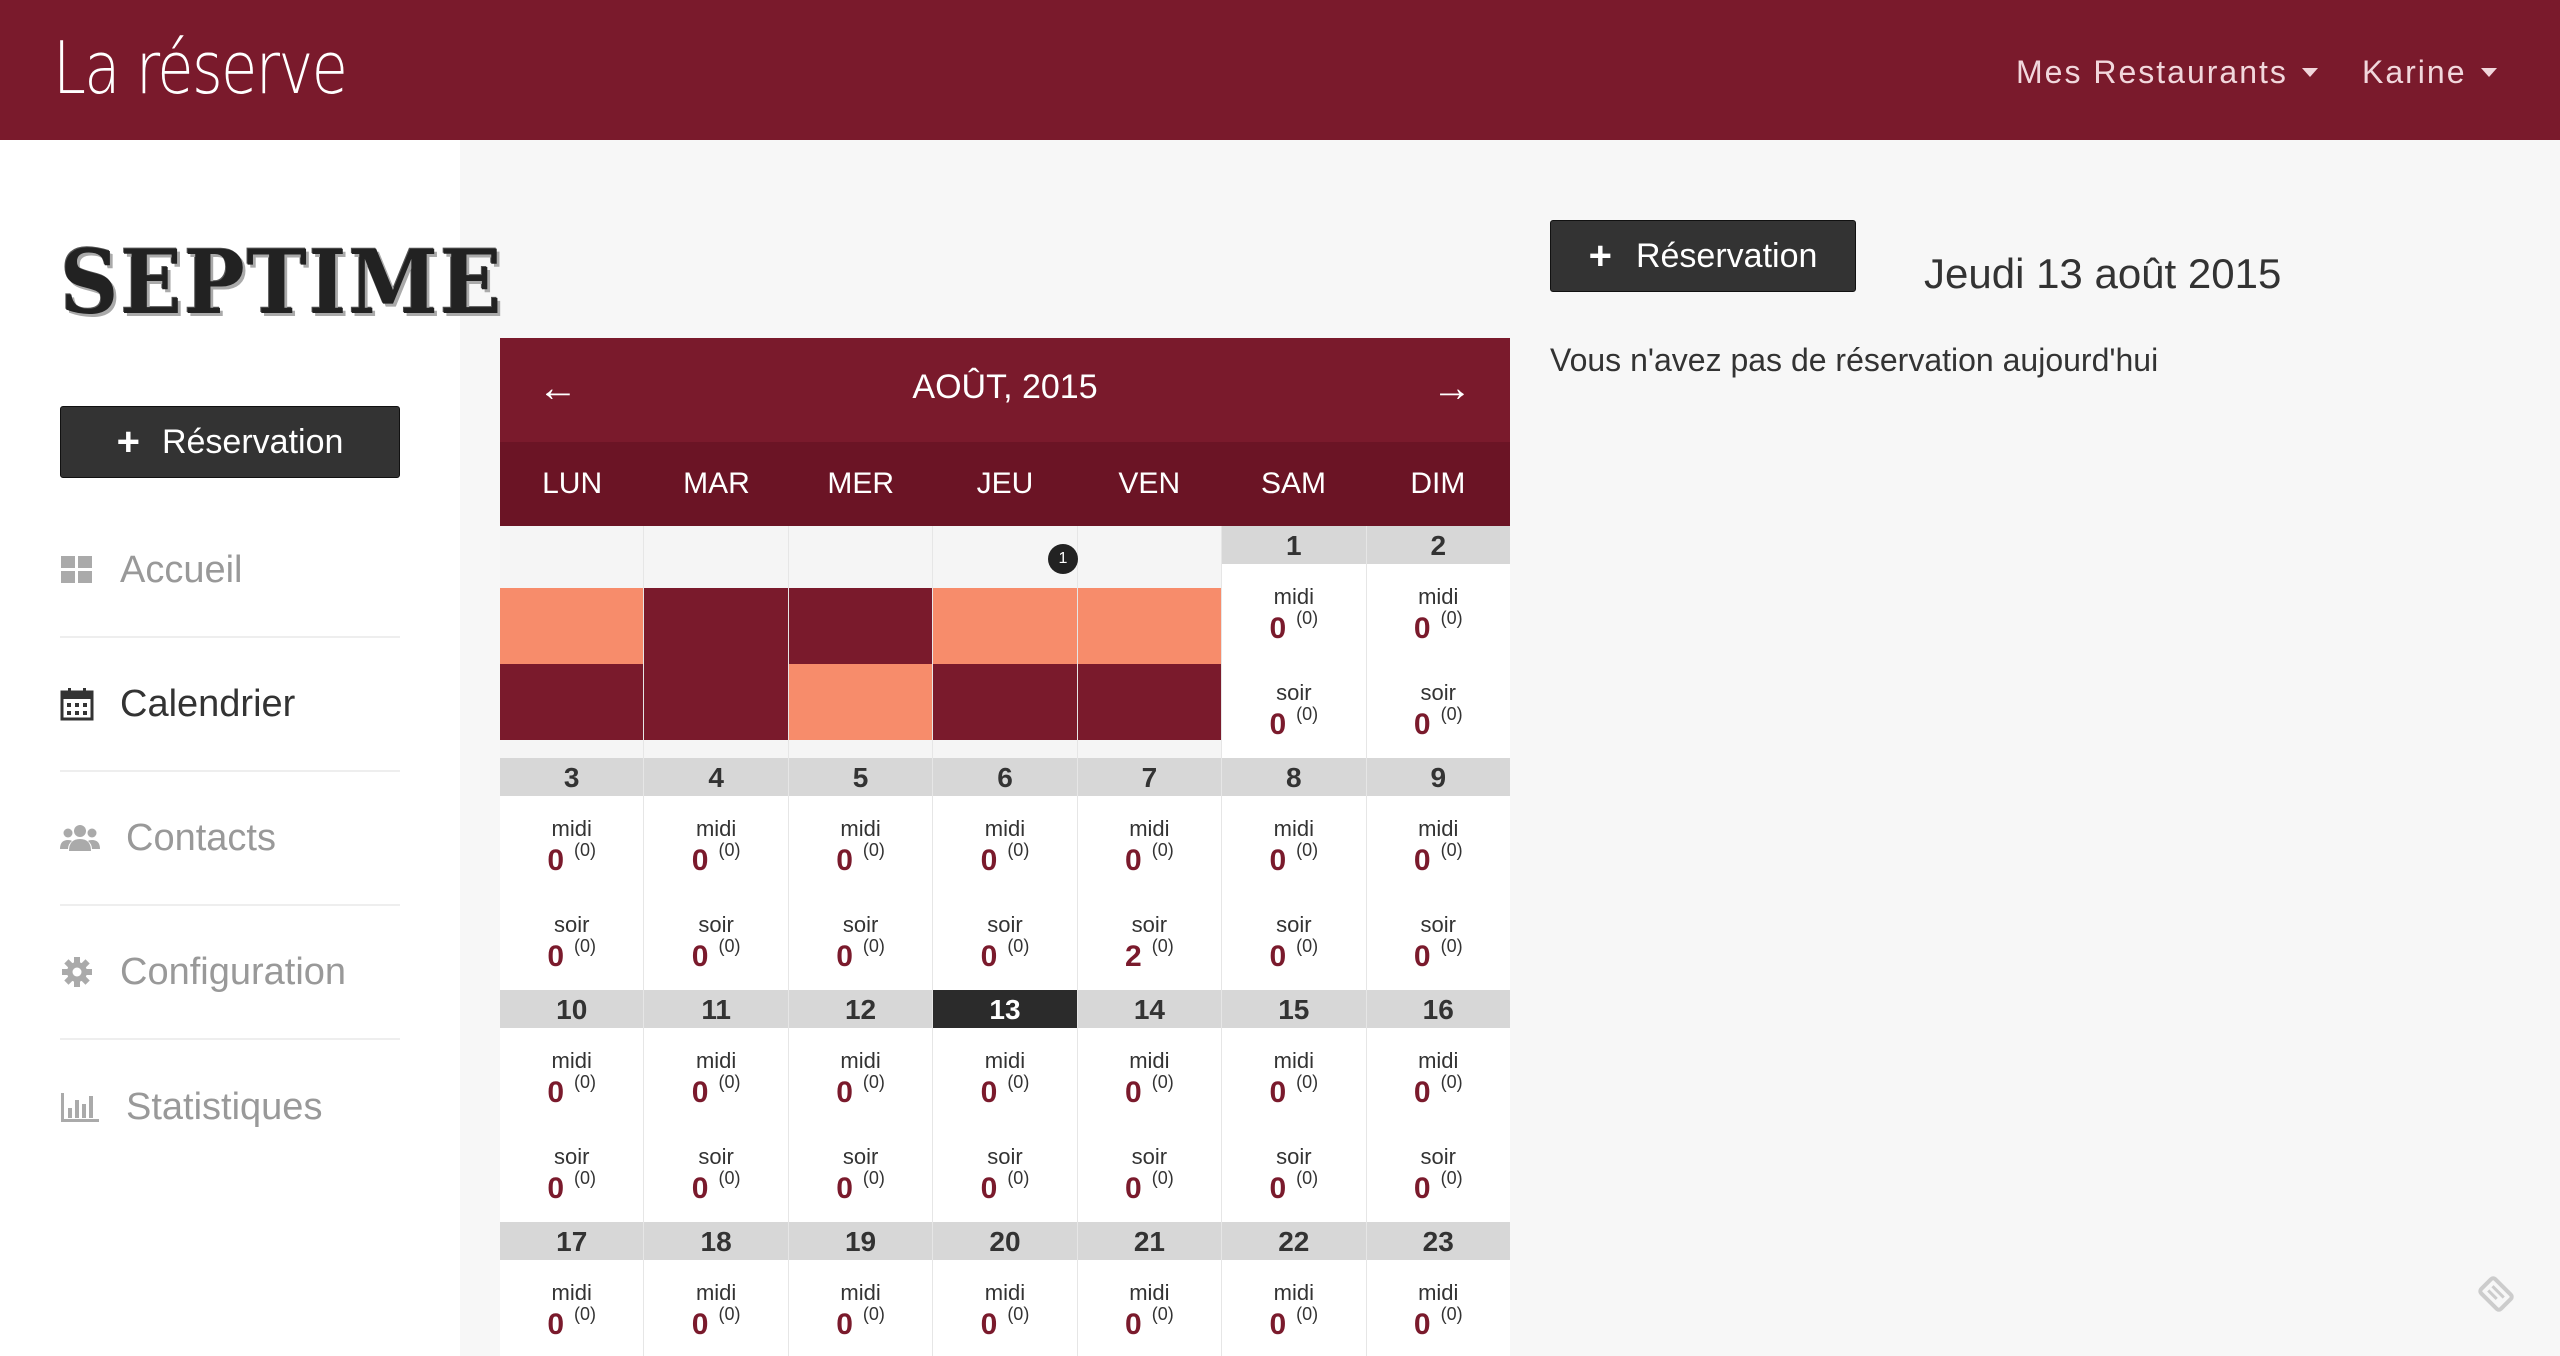  What do you see at coordinates (2496, 1294) in the screenshot?
I see `feedback-icon` at bounding box center [2496, 1294].